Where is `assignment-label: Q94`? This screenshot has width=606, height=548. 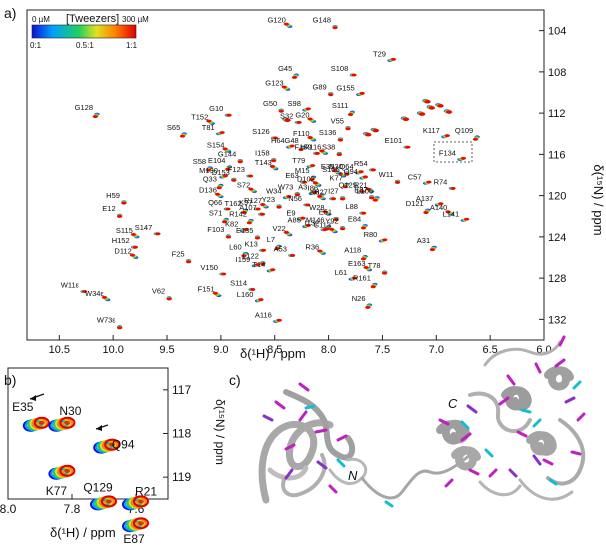
assignment-label: Q94 is located at coordinates (351, 171).